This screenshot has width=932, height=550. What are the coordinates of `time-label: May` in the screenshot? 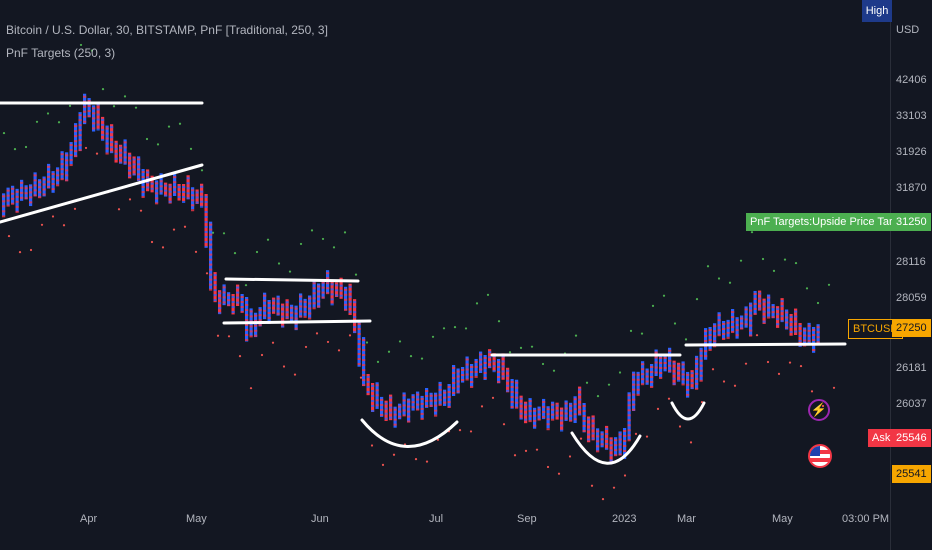 It's located at (196, 519).